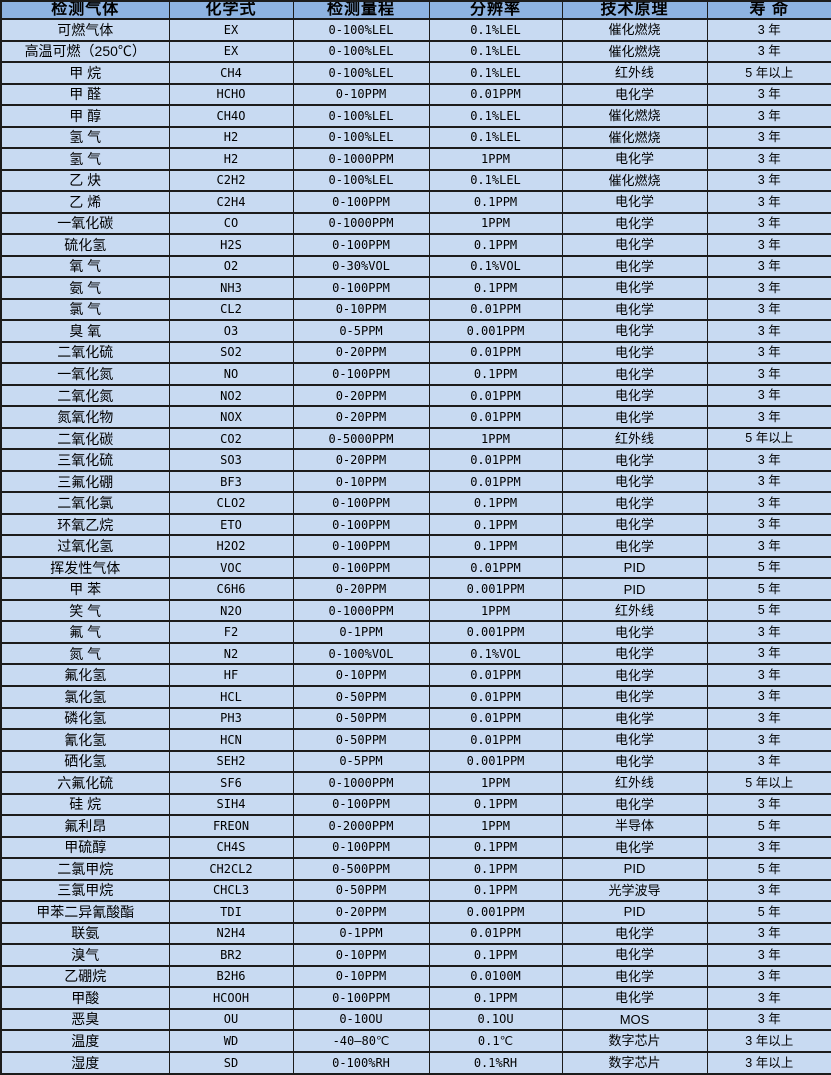 The width and height of the screenshot is (831, 1075). Describe the element at coordinates (495, 783) in the screenshot. I see `resolution-cell: 1PPM` at that location.